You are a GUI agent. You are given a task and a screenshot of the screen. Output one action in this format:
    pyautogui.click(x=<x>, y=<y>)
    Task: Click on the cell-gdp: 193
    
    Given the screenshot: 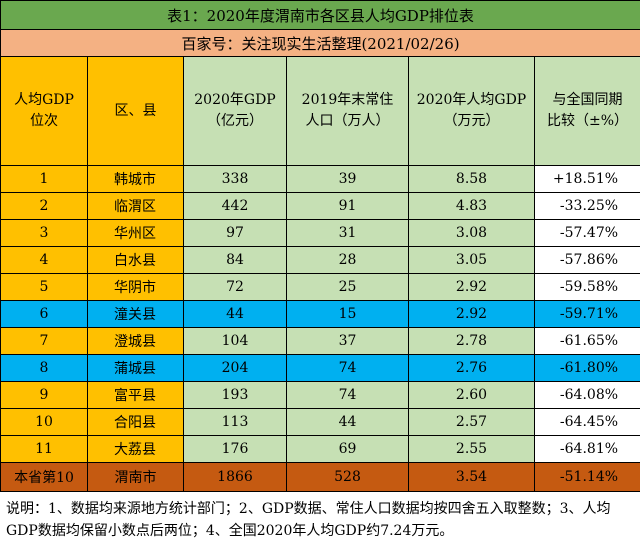 What is the action you would take?
    pyautogui.click(x=235, y=395)
    